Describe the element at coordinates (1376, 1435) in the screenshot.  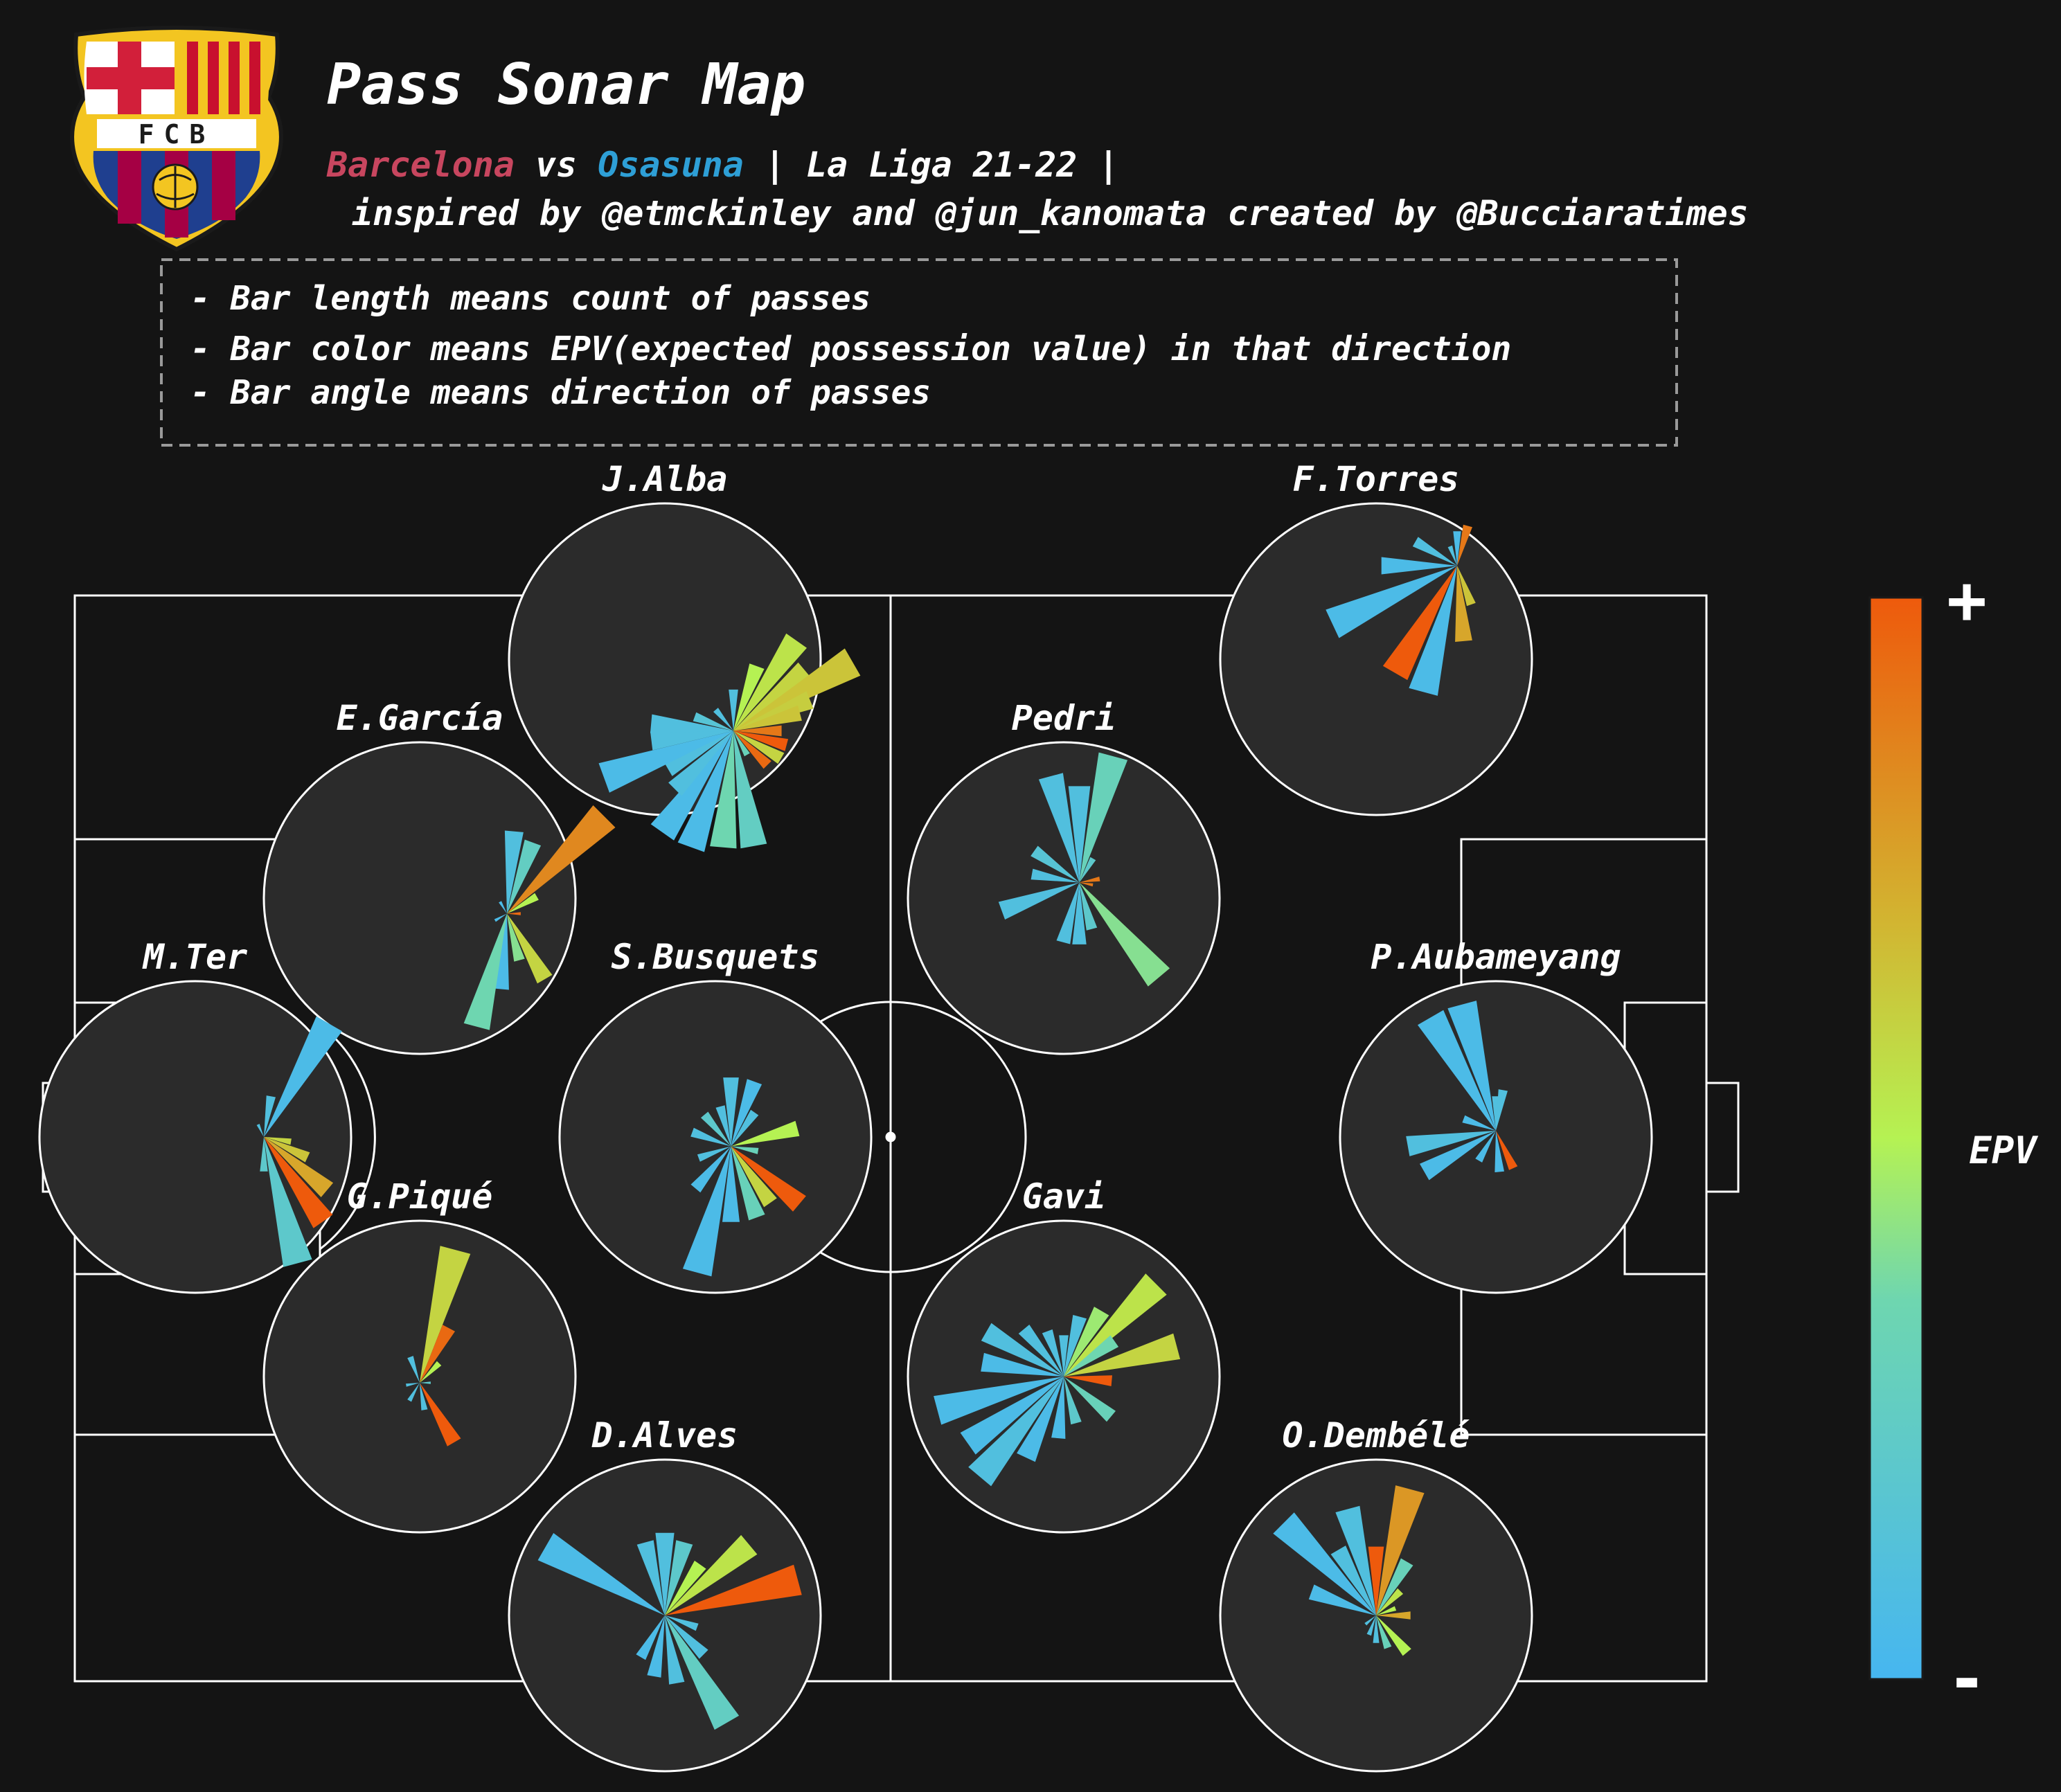
I see `player-name-label: O.Dembélé` at that location.